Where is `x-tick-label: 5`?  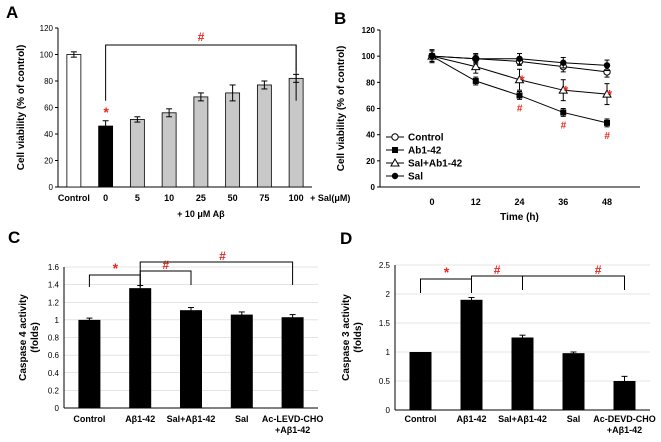
x-tick-label: 5 is located at coordinates (137, 198).